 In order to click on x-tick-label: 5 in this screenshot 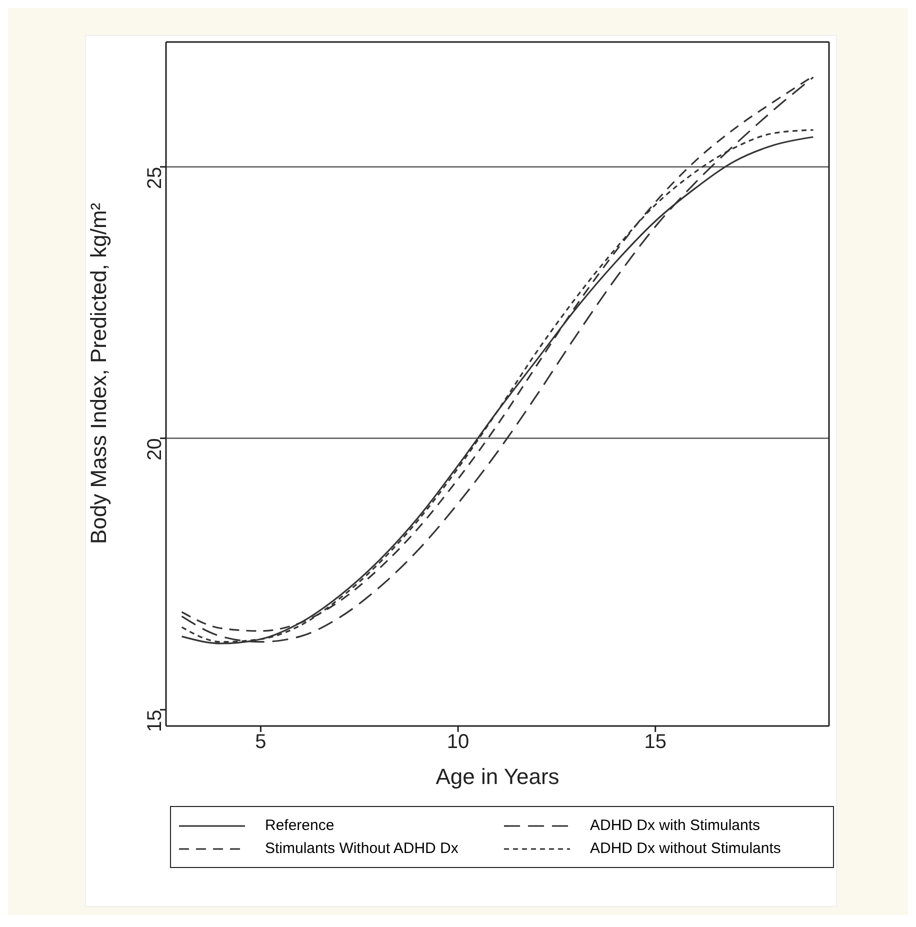, I will do `click(260, 742)`.